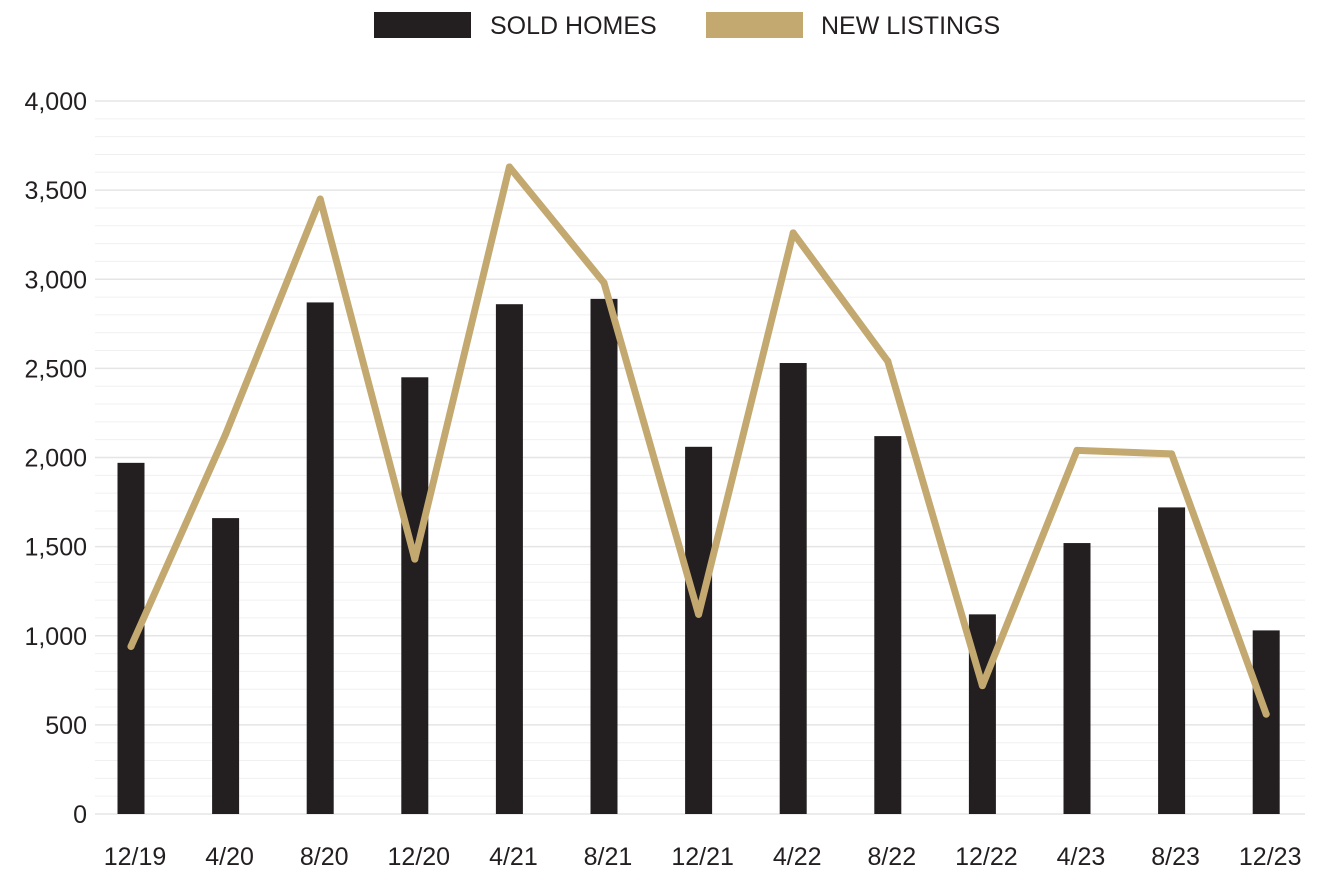 This screenshot has width=1319, height=876. Describe the element at coordinates (608, 857) in the screenshot. I see `x-tick-label: 8/21` at that location.